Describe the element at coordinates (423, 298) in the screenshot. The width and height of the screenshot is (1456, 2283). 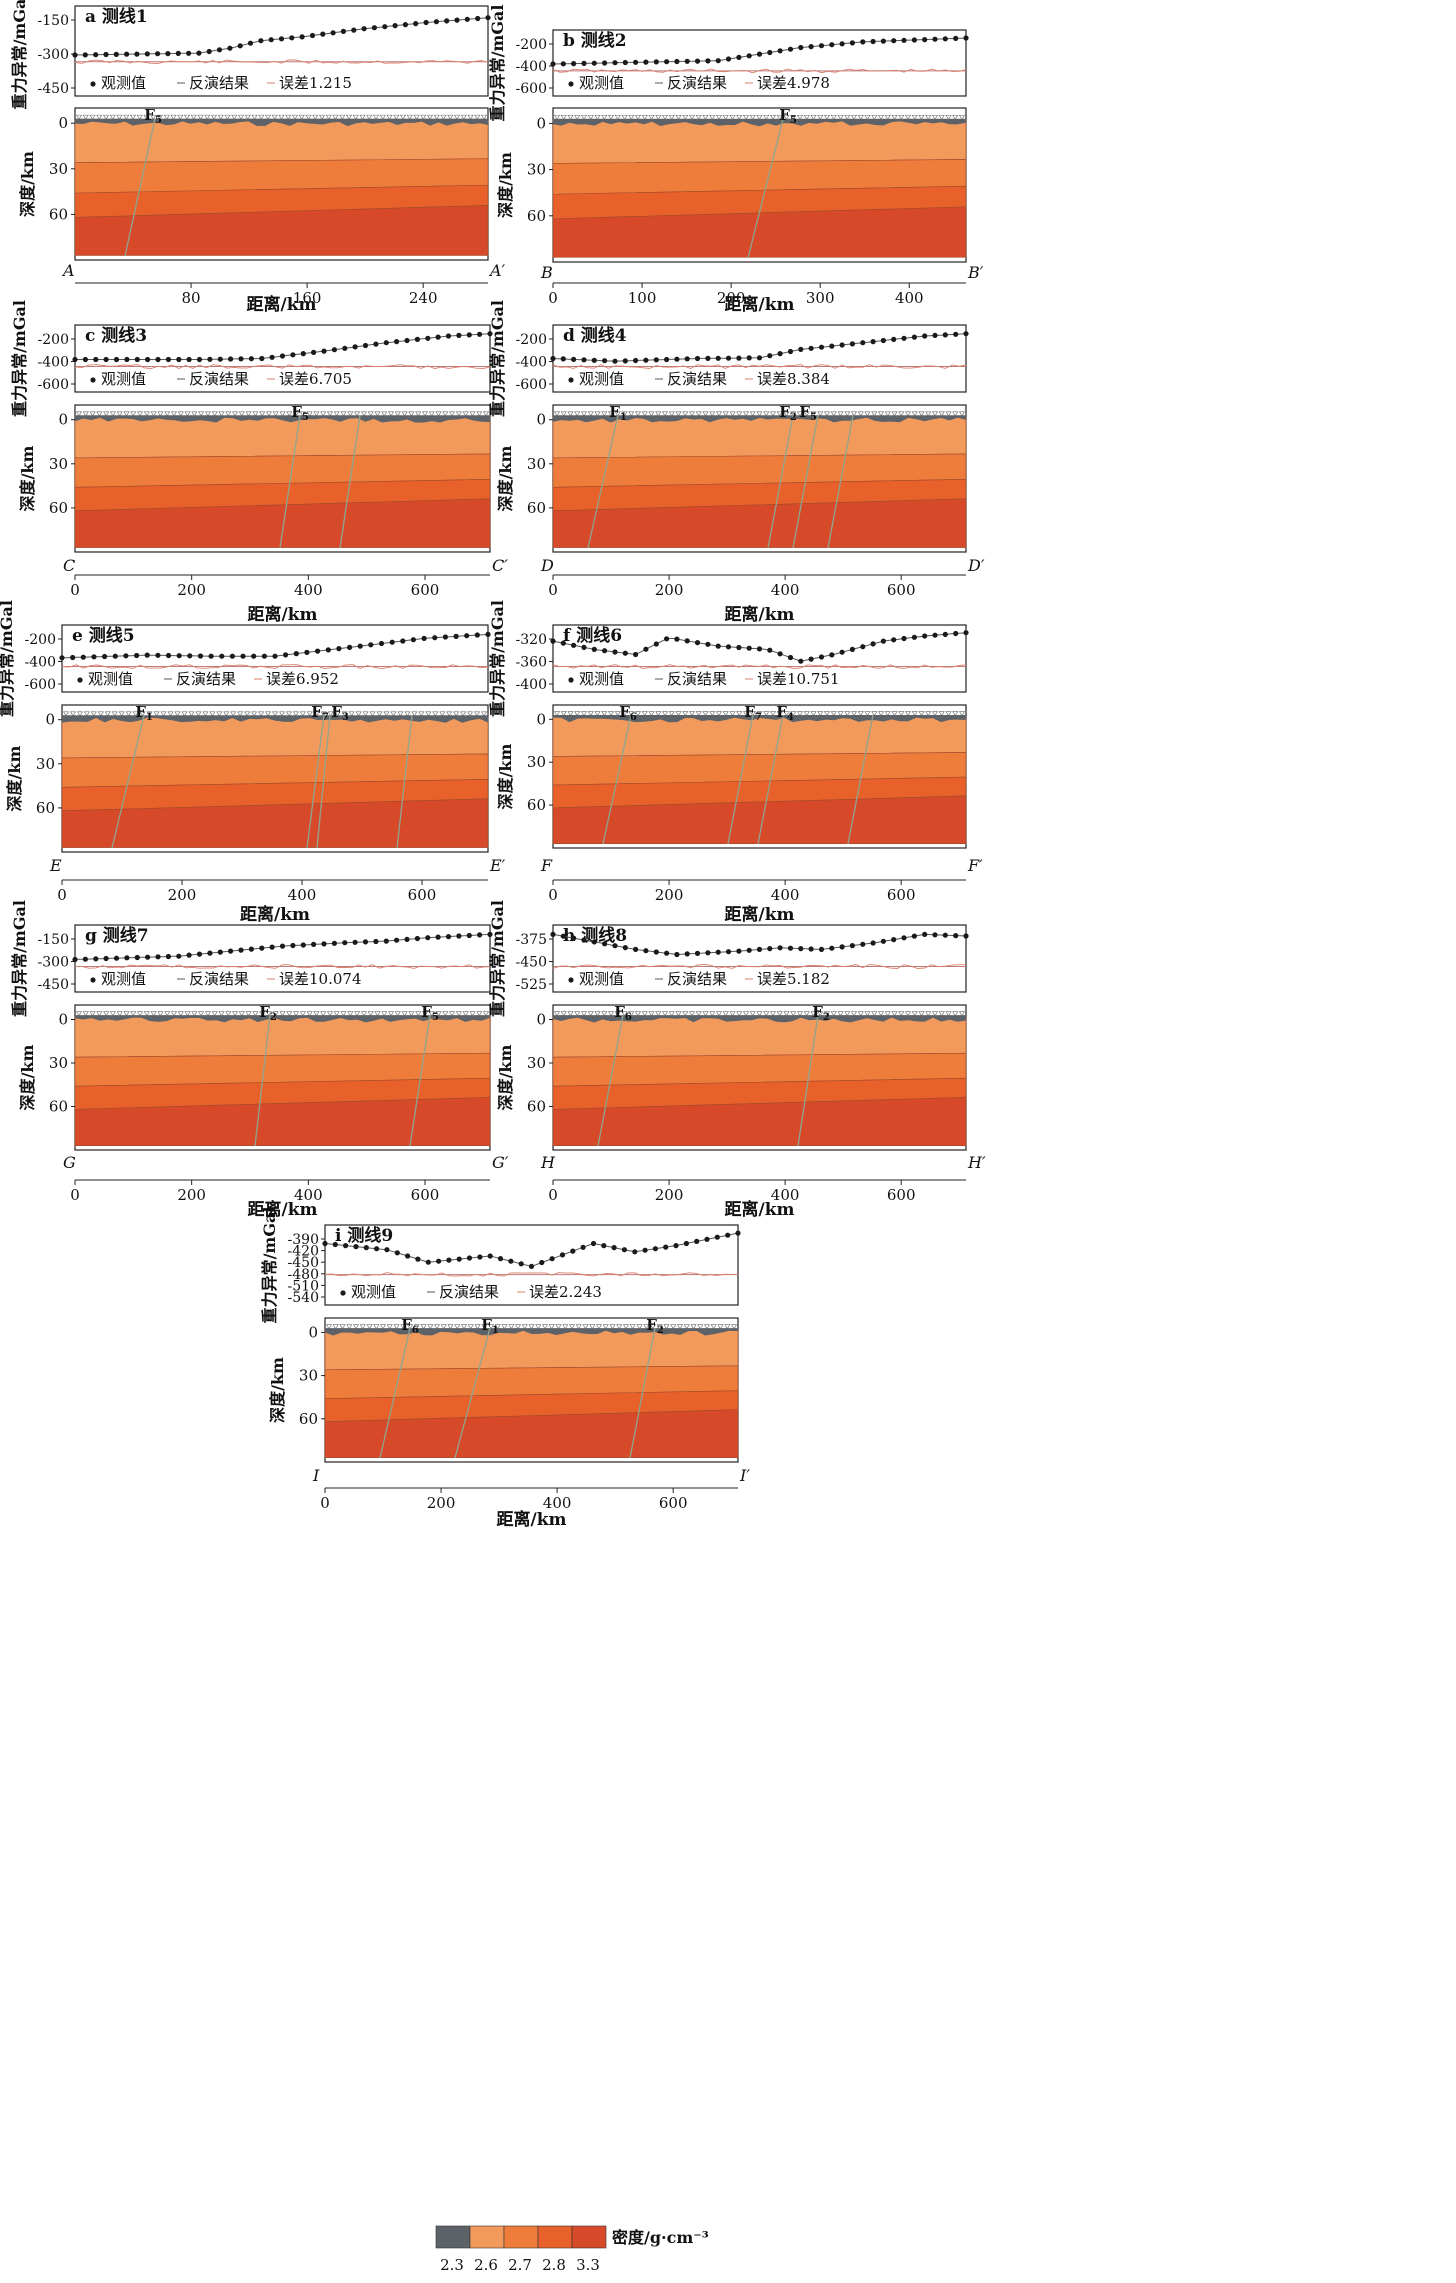
I see `distance-tick-label: 240` at that location.